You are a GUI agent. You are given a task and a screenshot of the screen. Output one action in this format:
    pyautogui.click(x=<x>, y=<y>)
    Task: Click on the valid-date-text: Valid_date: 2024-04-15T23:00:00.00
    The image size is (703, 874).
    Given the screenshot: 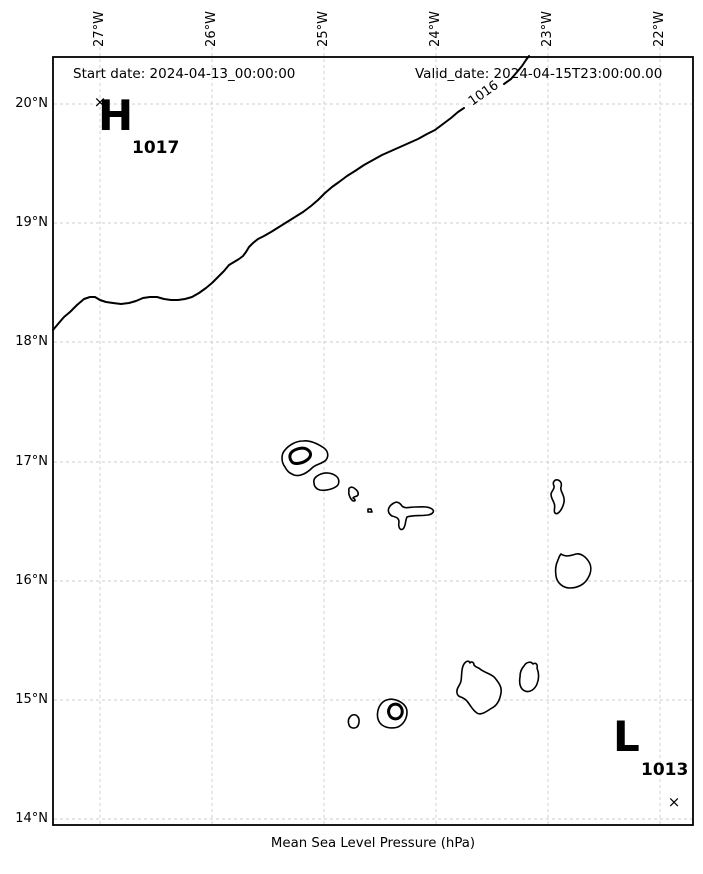 What is the action you would take?
    pyautogui.click(x=539, y=74)
    